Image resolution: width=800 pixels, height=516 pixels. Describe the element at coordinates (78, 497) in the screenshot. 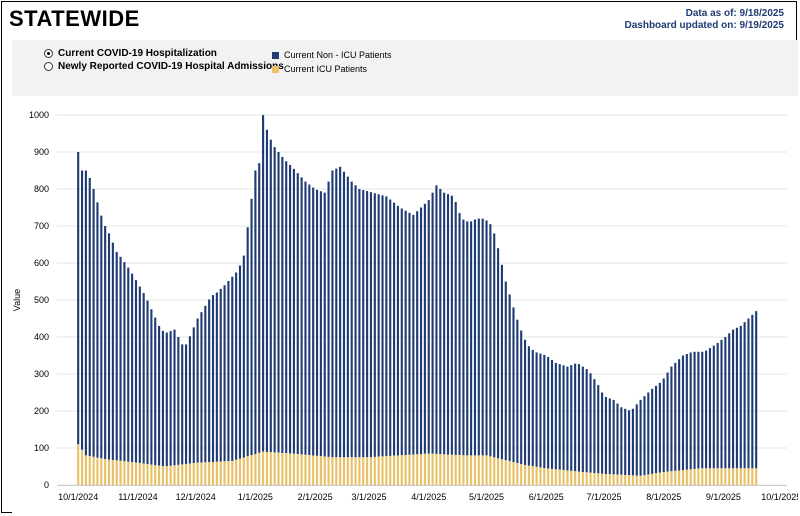

I see `x-tick-label: 10/1/2024` at that location.